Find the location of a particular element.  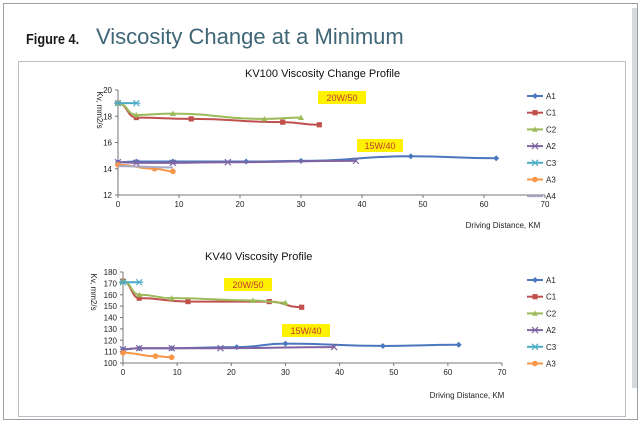

y-tick-label: 130 is located at coordinates (111, 329).